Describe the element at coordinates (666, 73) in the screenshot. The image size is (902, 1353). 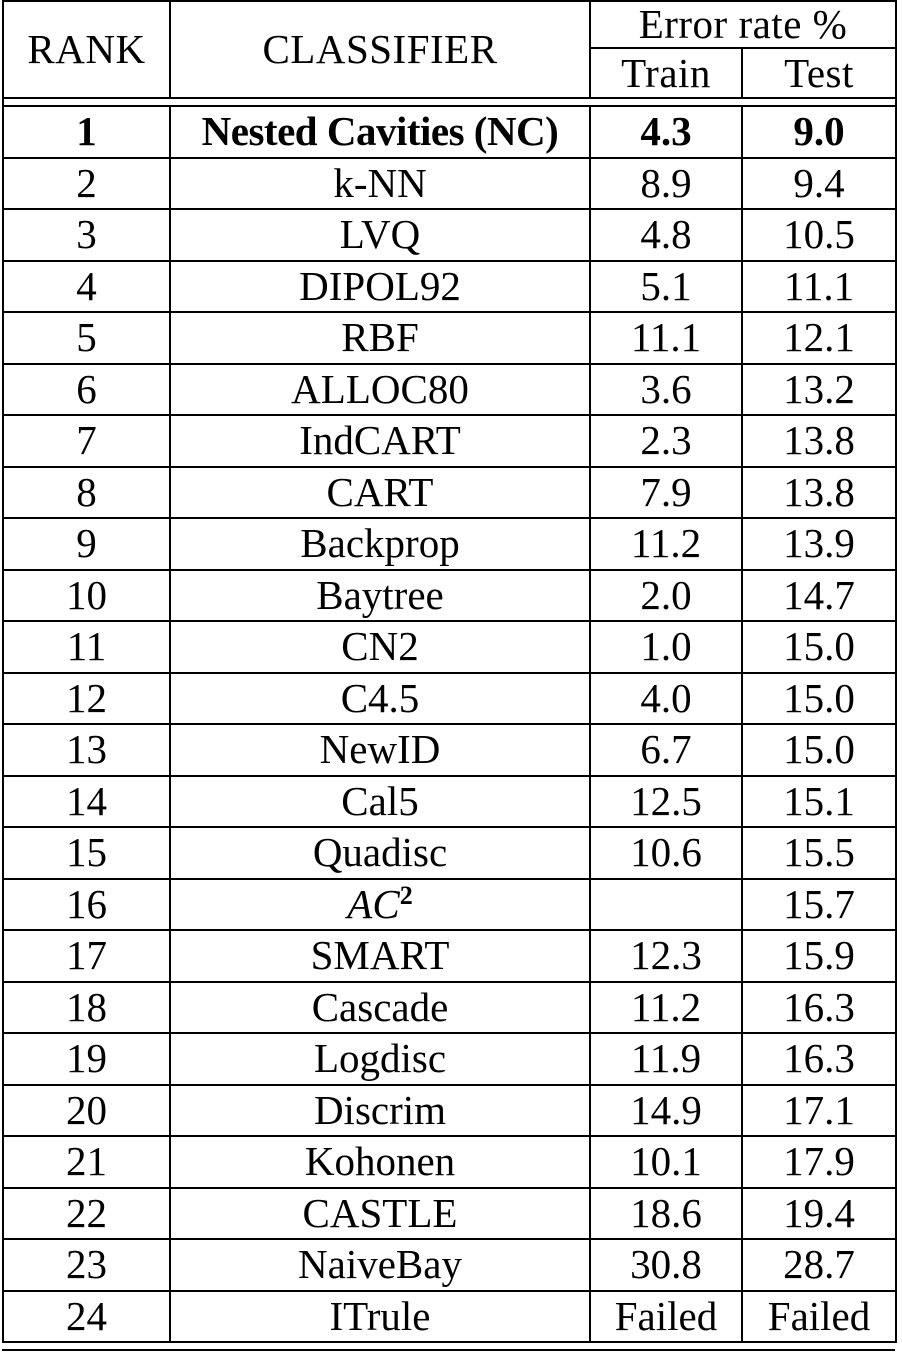
I see `train-header: Train` at that location.